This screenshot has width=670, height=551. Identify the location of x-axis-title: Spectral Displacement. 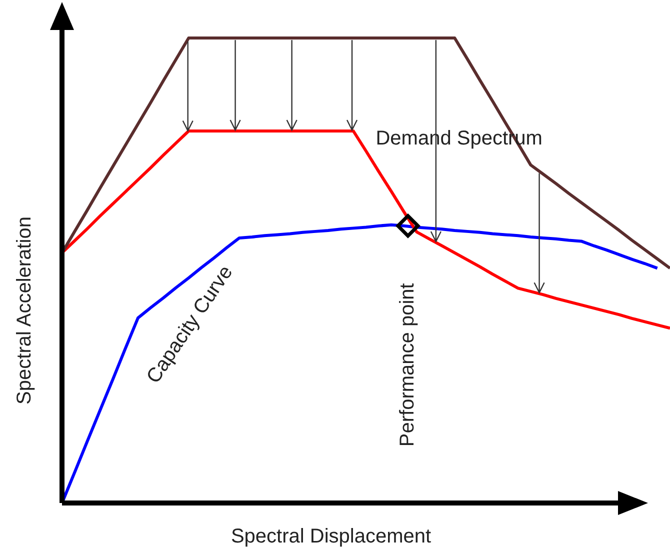
(331, 537).